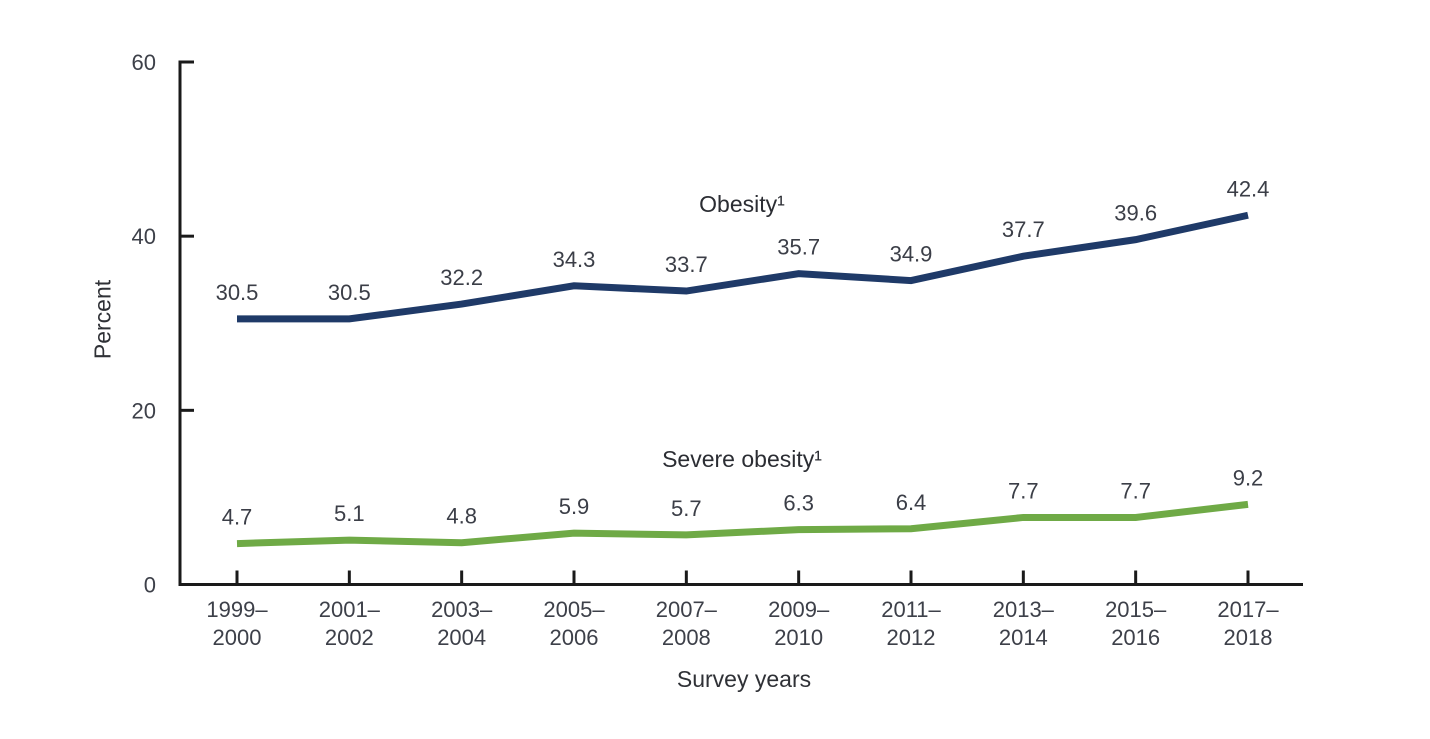  I want to click on y-tick-label: 20, so click(144, 410).